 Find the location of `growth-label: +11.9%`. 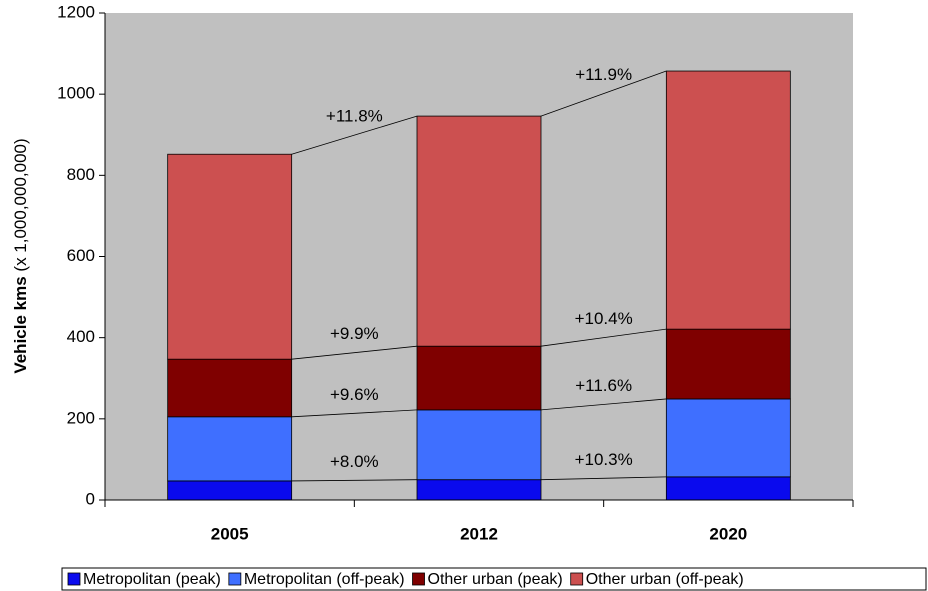

growth-label: +11.9% is located at coordinates (603, 74).